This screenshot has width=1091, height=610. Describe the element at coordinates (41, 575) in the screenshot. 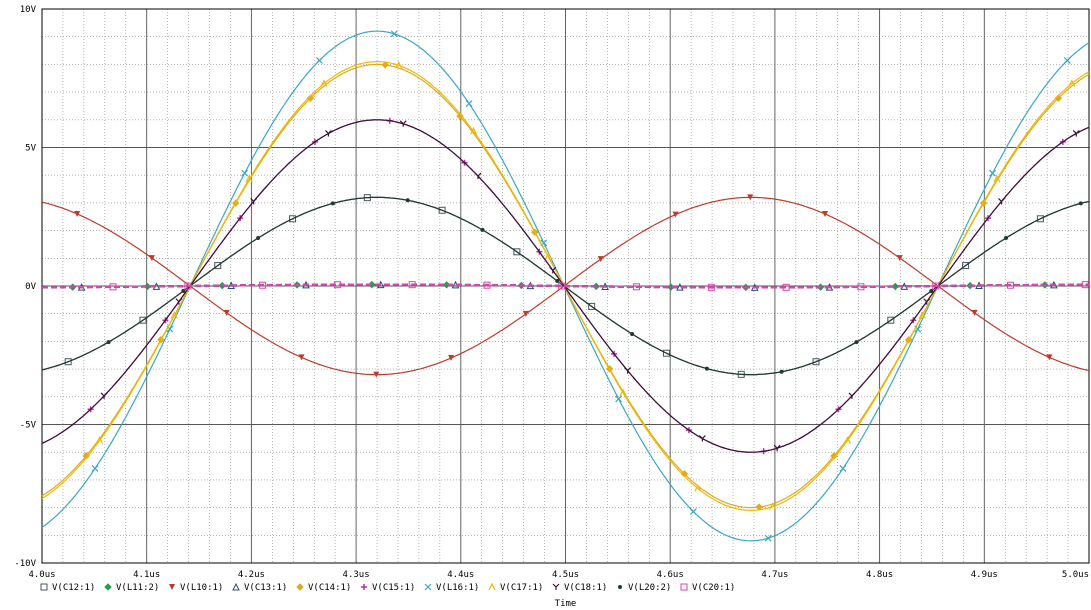

I see `x-tick-label: 4.0us` at that location.